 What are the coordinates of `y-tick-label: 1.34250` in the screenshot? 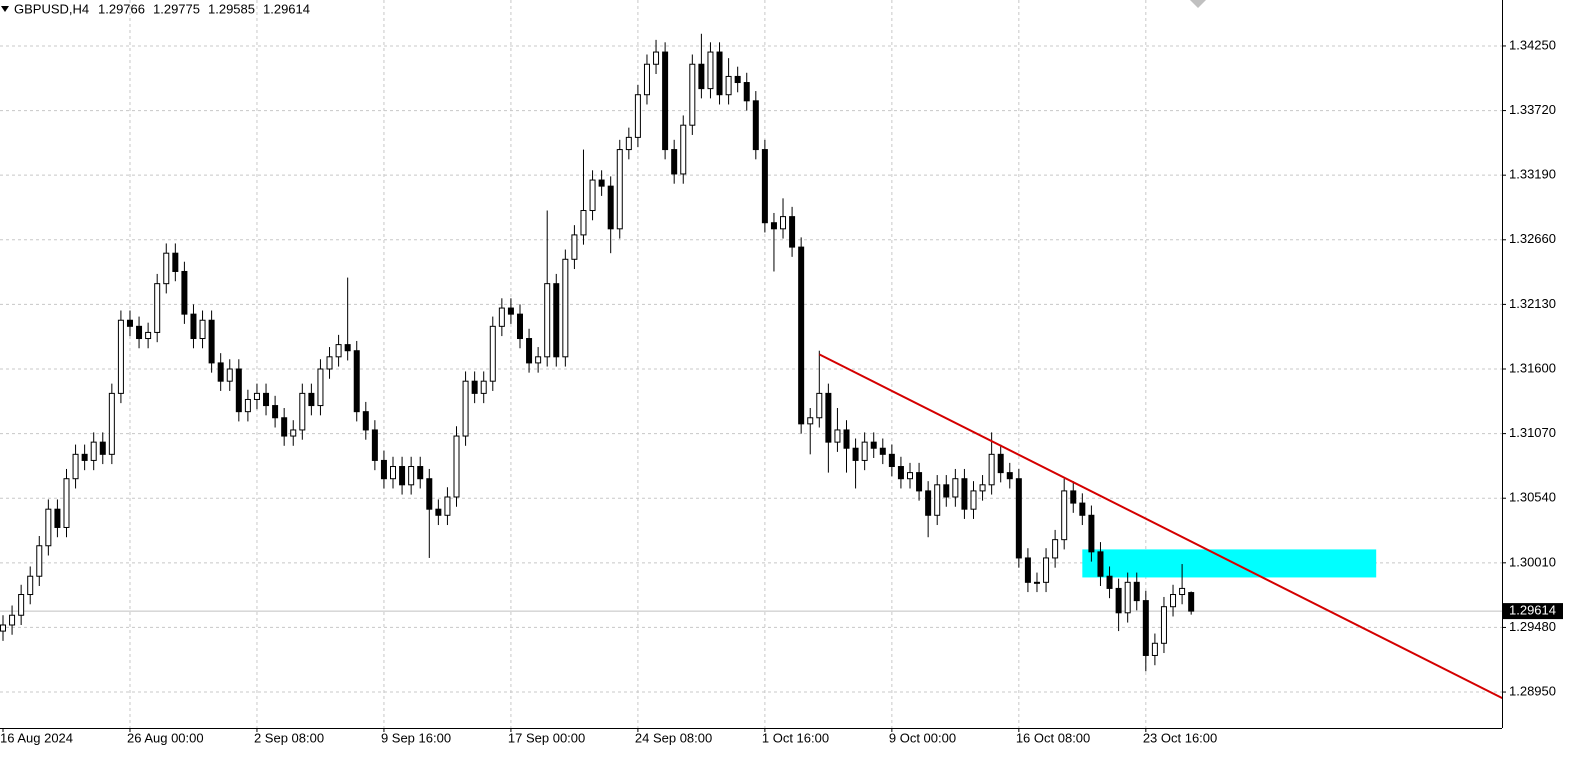 It's located at (1532, 44).